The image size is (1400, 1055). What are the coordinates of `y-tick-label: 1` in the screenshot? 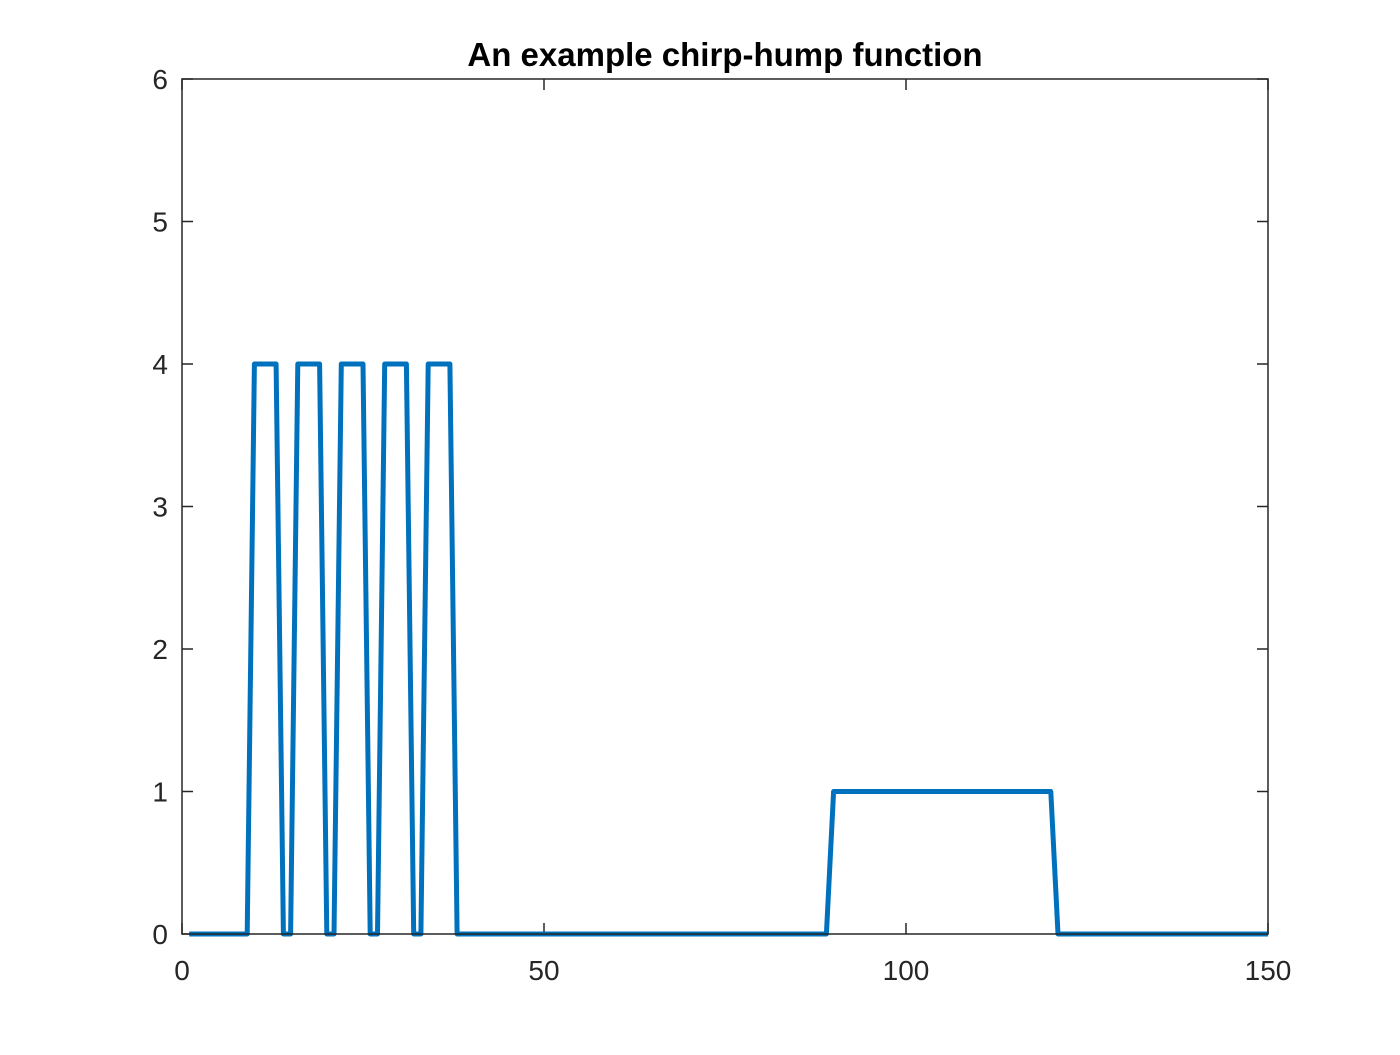 It's located at (160, 792).